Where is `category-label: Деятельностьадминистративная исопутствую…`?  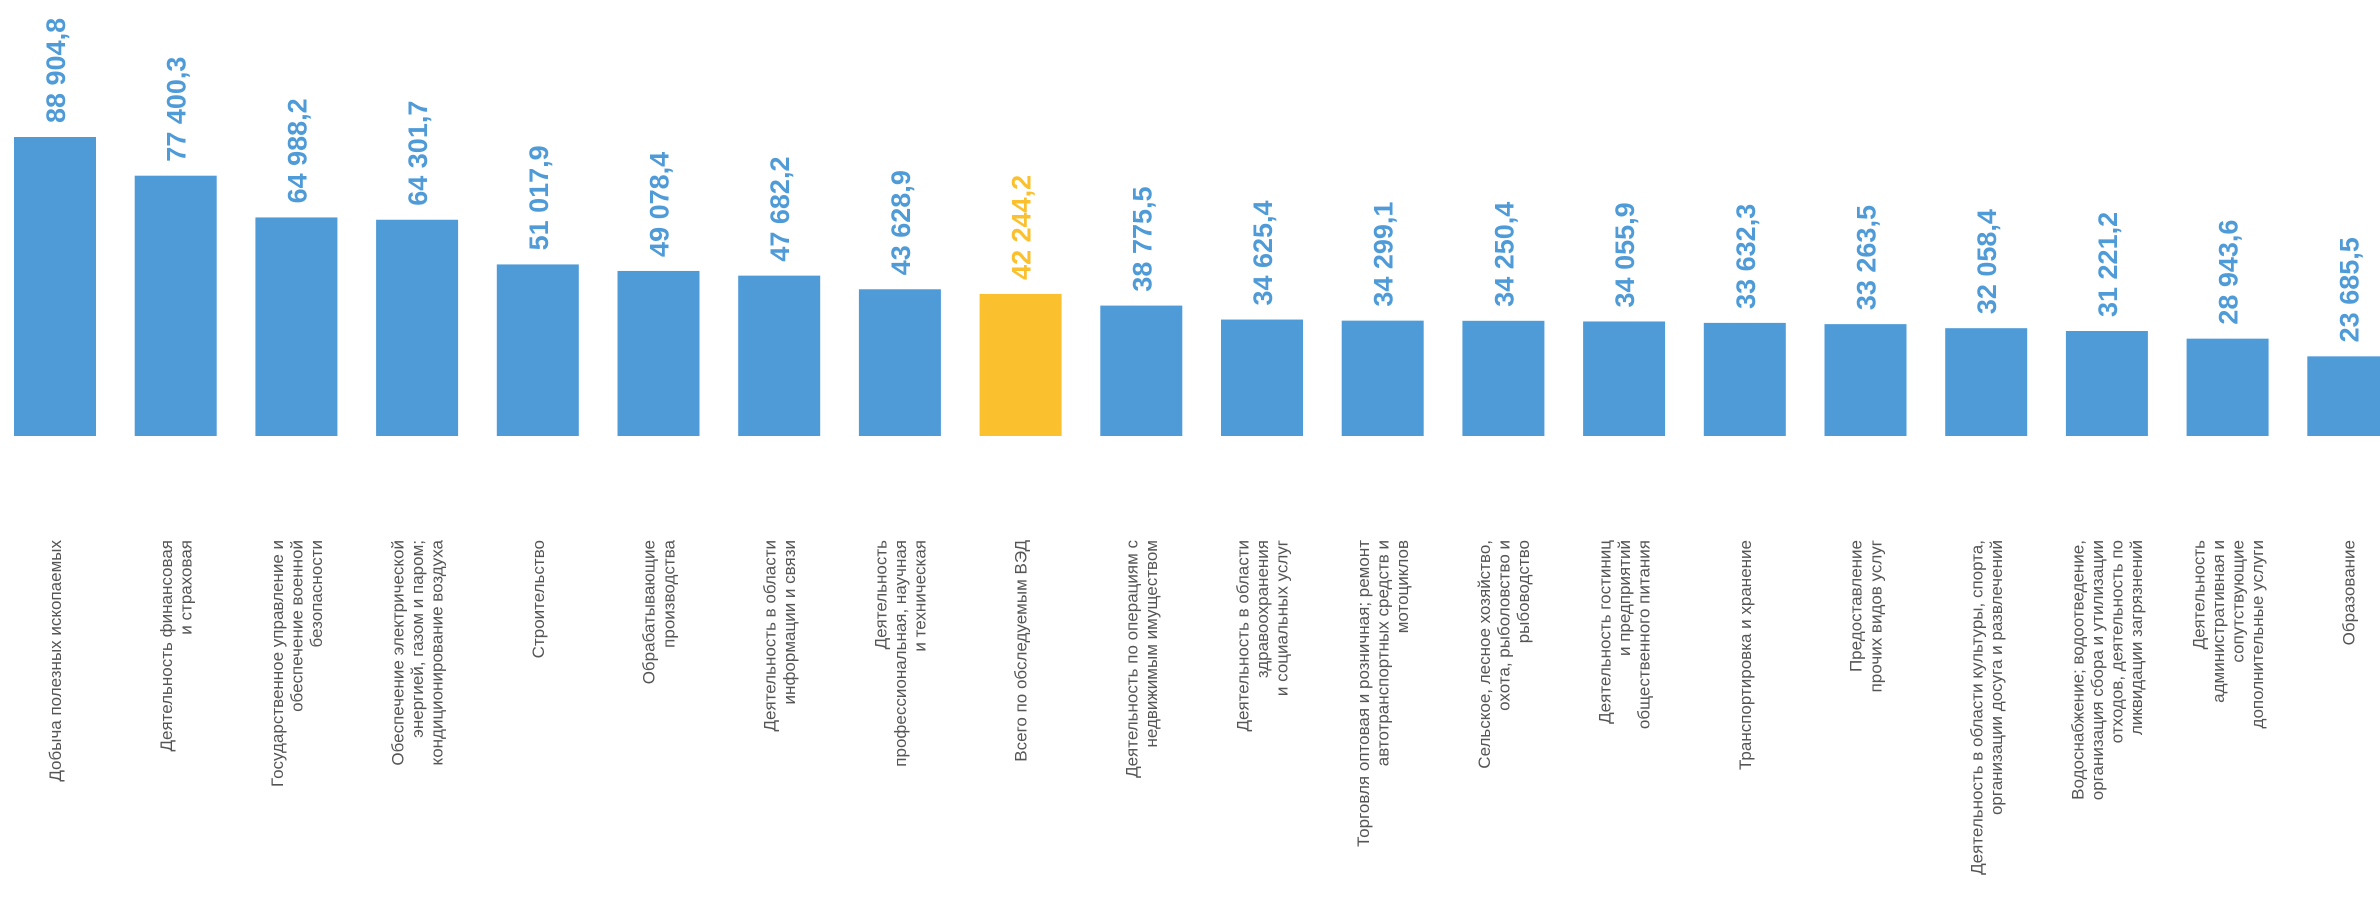
category-label: Деятельностьадминистративная исопутствую… is located at coordinates (2228, 634).